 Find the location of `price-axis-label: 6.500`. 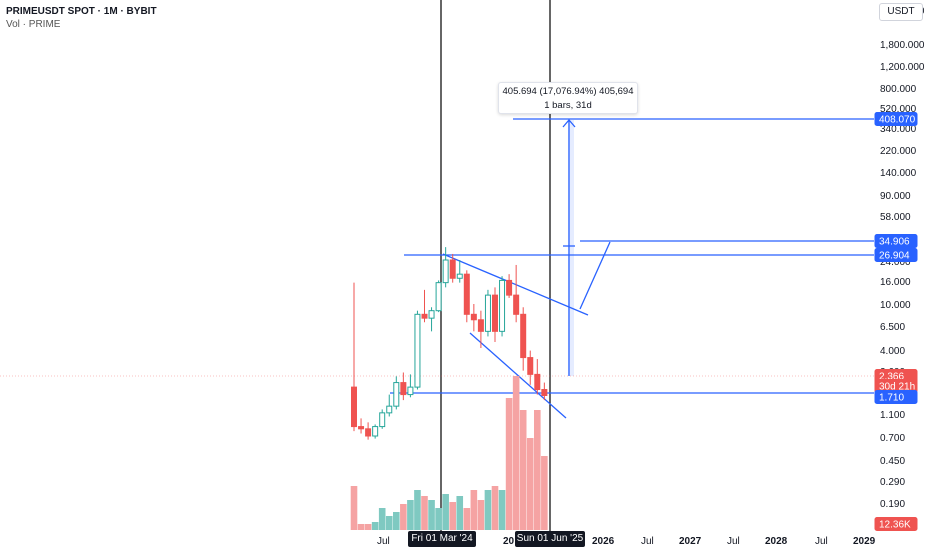

price-axis-label: 6.500 is located at coordinates (892, 327).